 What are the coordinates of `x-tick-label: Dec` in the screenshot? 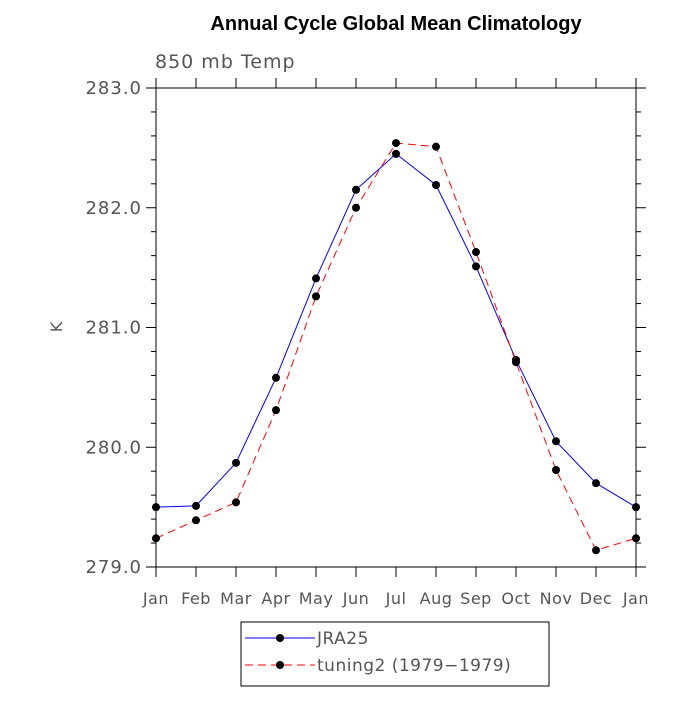 It's located at (596, 598).